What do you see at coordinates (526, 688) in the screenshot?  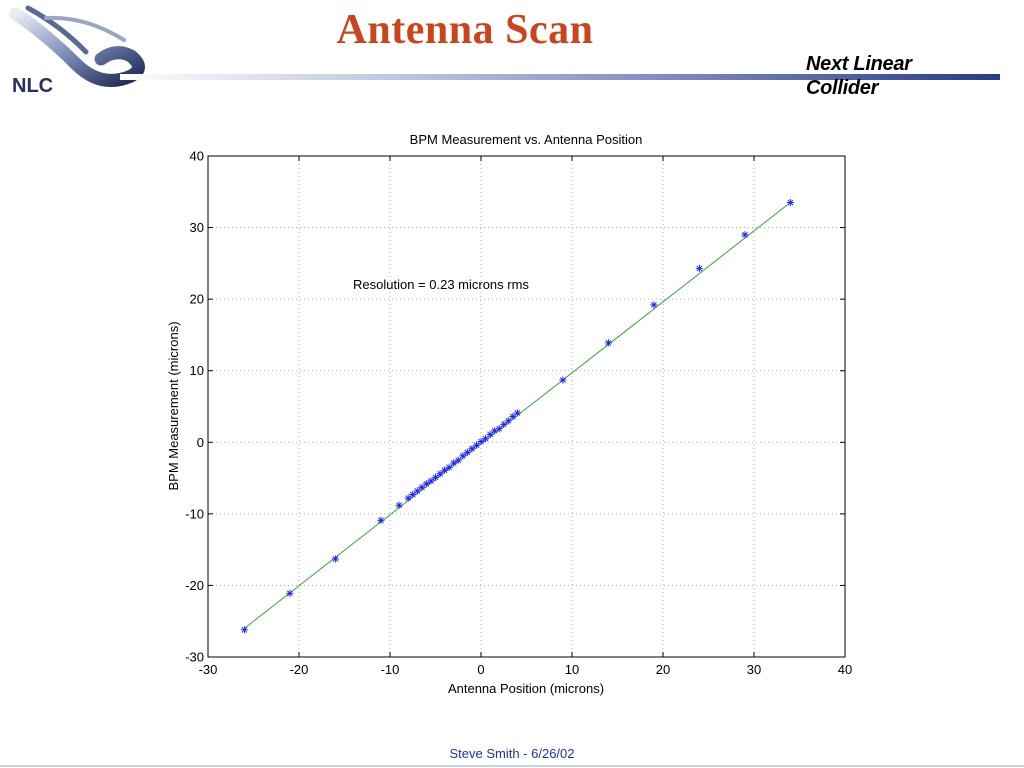 I see `x-axis-label: Antenna Position (microns)` at bounding box center [526, 688].